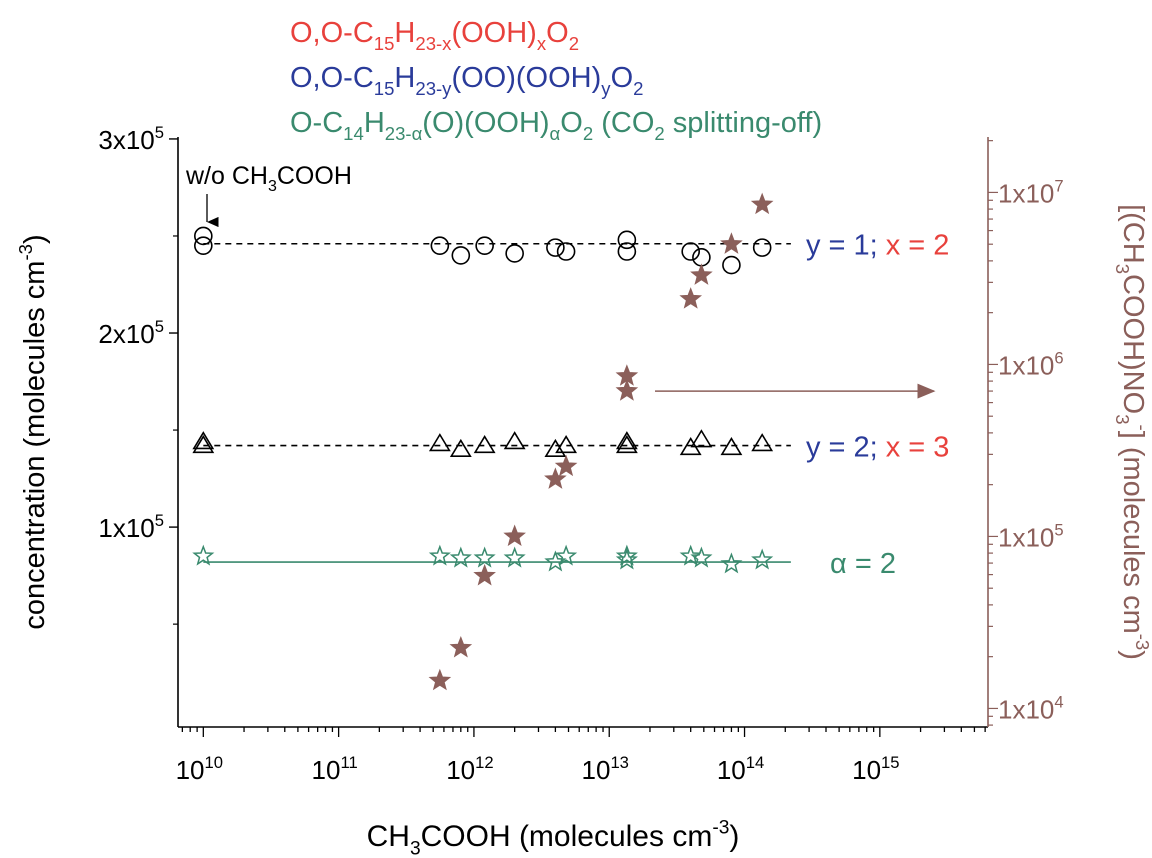 The width and height of the screenshot is (1152, 858). I want to click on x-tick-label: 1015, so click(875, 769).